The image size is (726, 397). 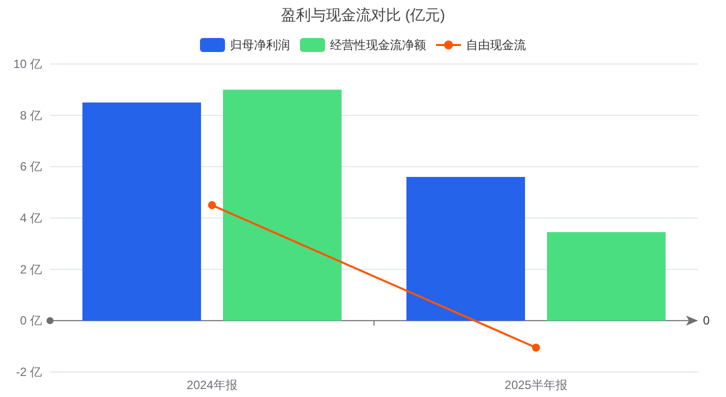 I want to click on y-tick-label: 2 亿, so click(x=31, y=269).